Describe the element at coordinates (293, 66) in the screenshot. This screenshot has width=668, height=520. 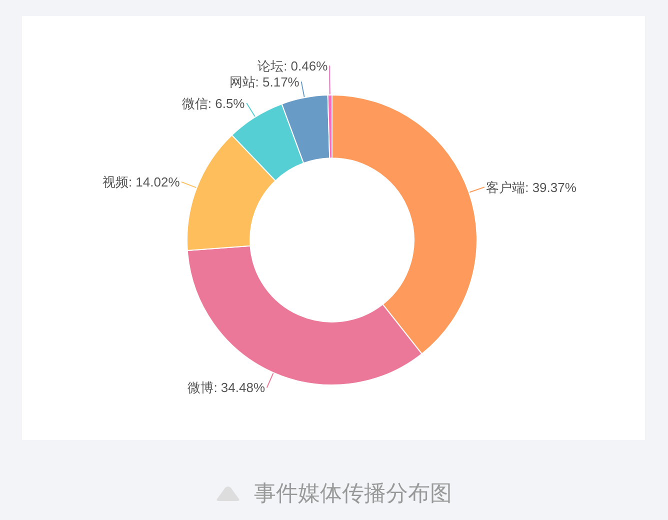
I see `slice-label: 论坛: 0.46%` at that location.